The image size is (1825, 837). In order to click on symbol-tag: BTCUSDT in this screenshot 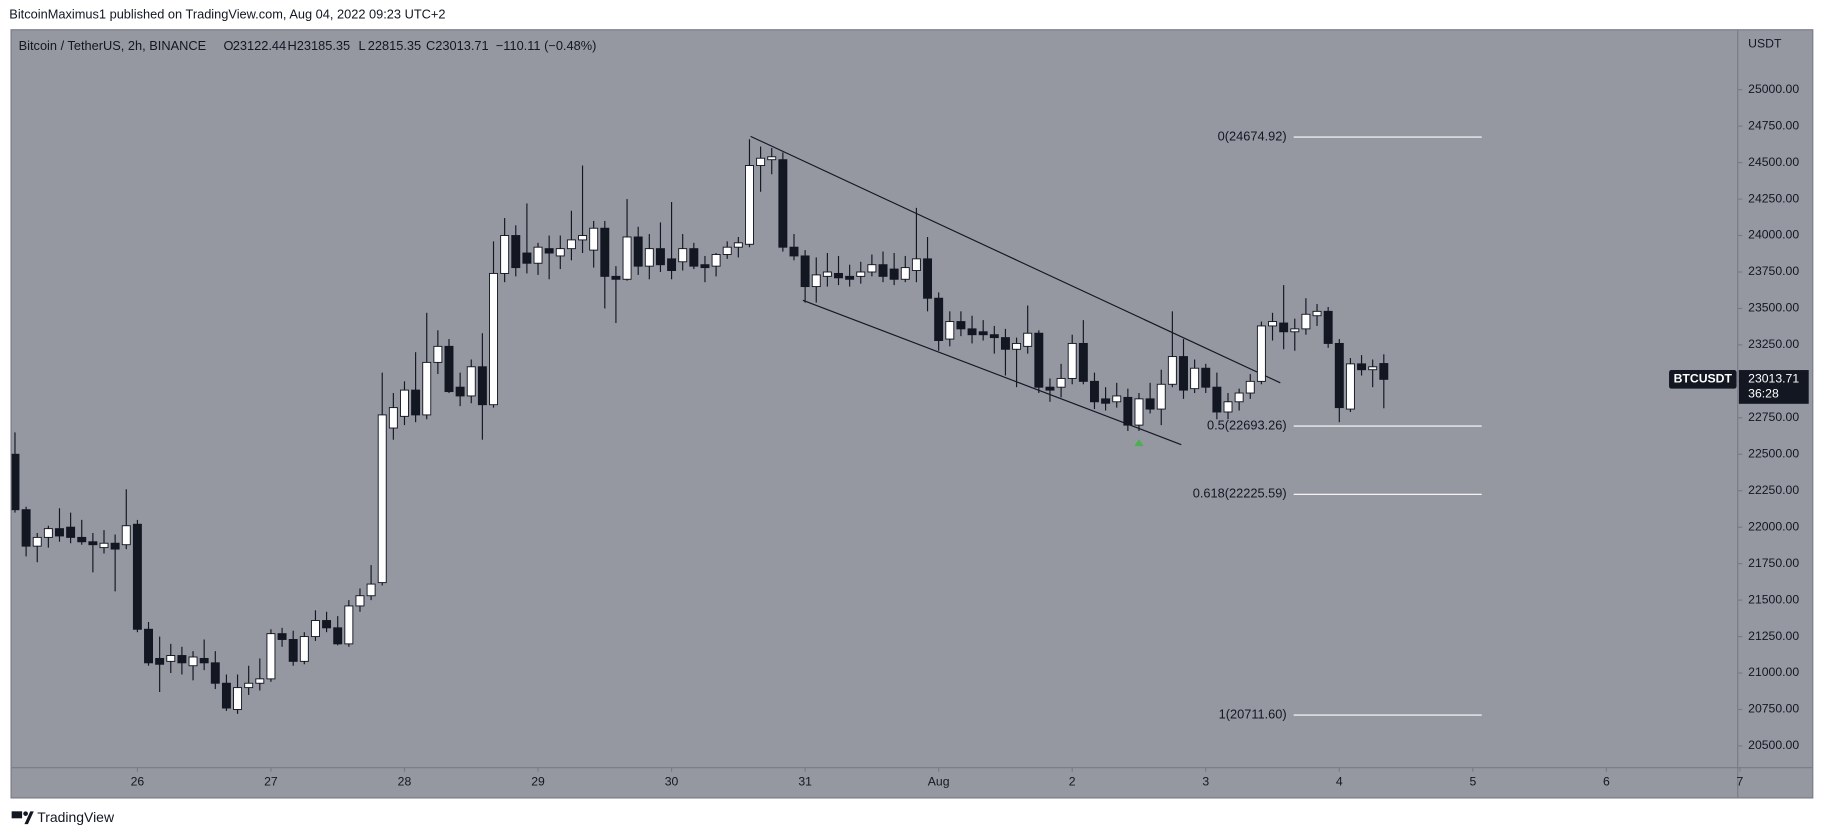, I will do `click(1703, 379)`.